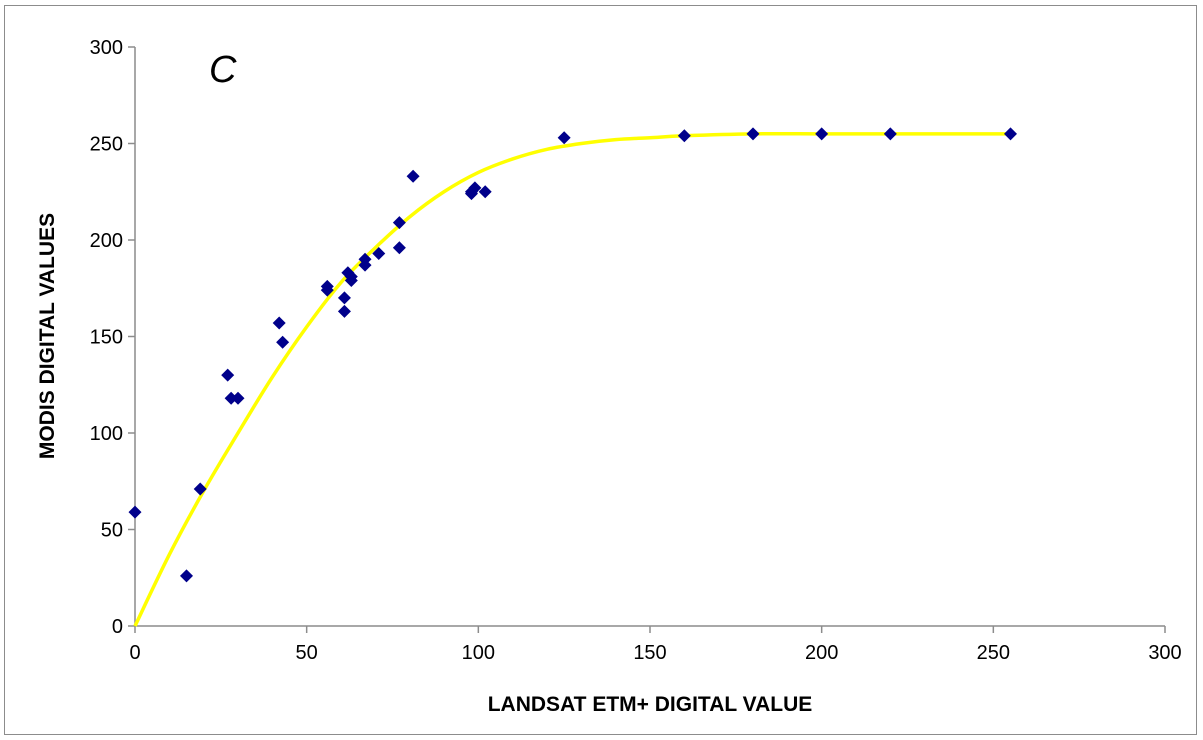 This screenshot has width=1203, height=740. What do you see at coordinates (649, 653) in the screenshot?
I see `x-tick-label: 150` at bounding box center [649, 653].